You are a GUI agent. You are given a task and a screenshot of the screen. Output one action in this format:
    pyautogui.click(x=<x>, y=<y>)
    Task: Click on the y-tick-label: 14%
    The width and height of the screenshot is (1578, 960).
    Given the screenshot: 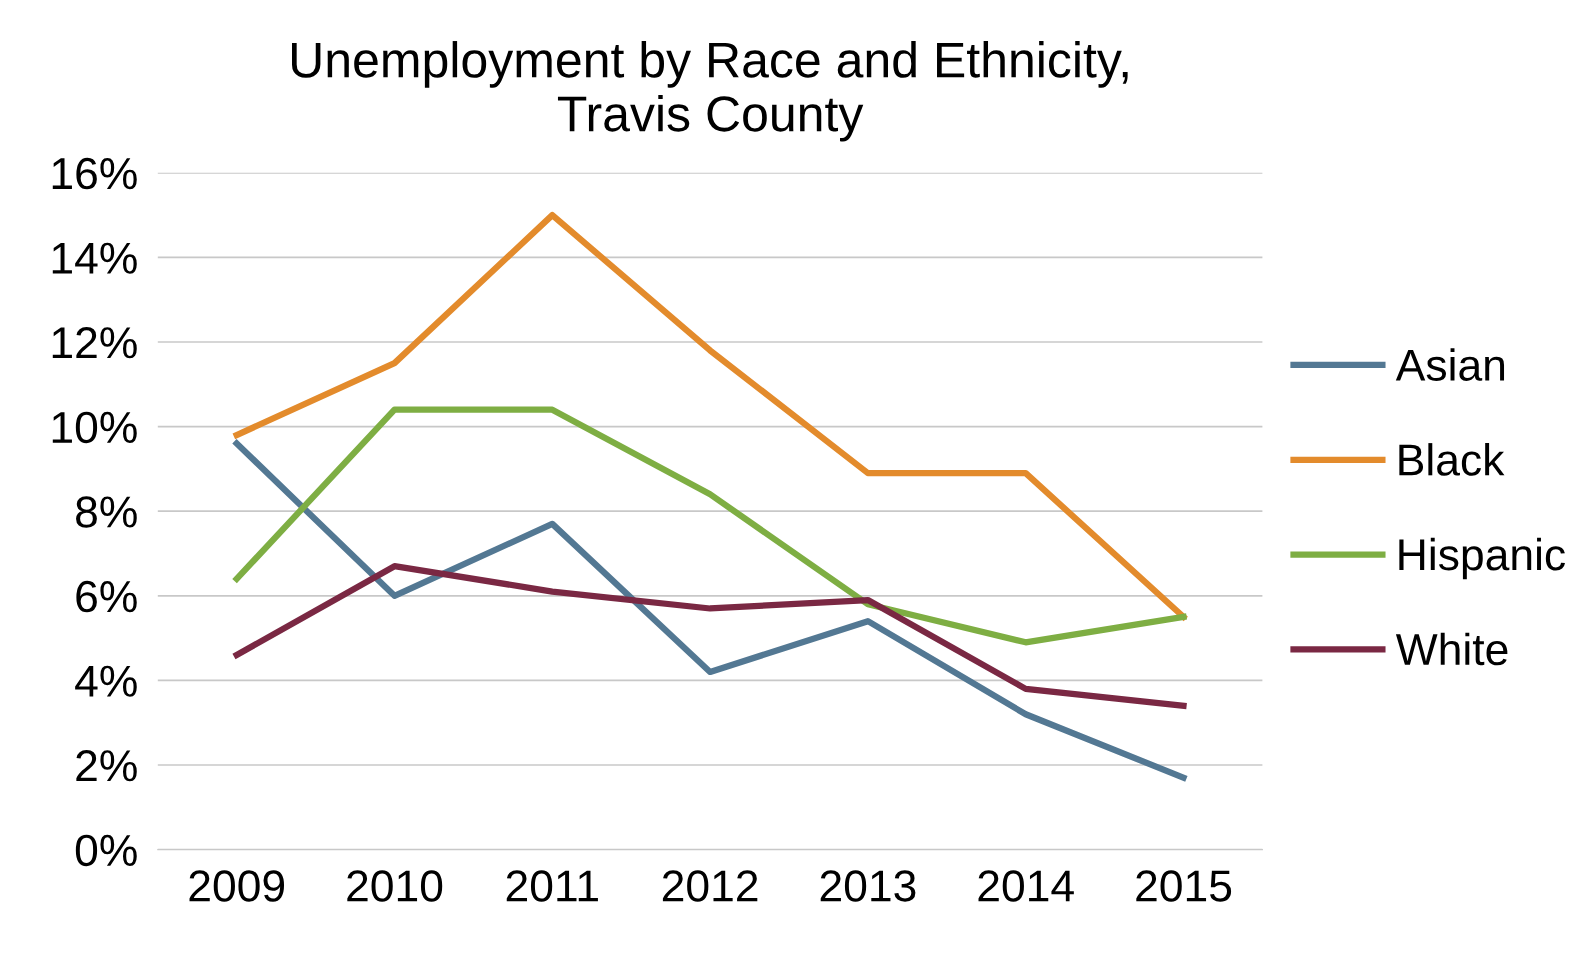 What is the action you would take?
    pyautogui.click(x=94, y=258)
    